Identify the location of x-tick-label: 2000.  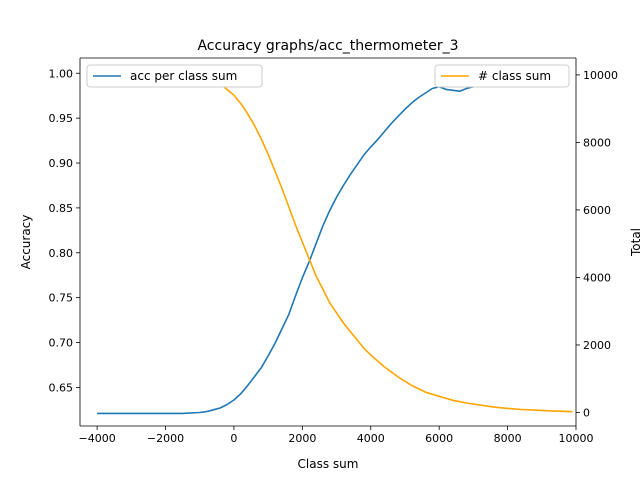
(302, 438).